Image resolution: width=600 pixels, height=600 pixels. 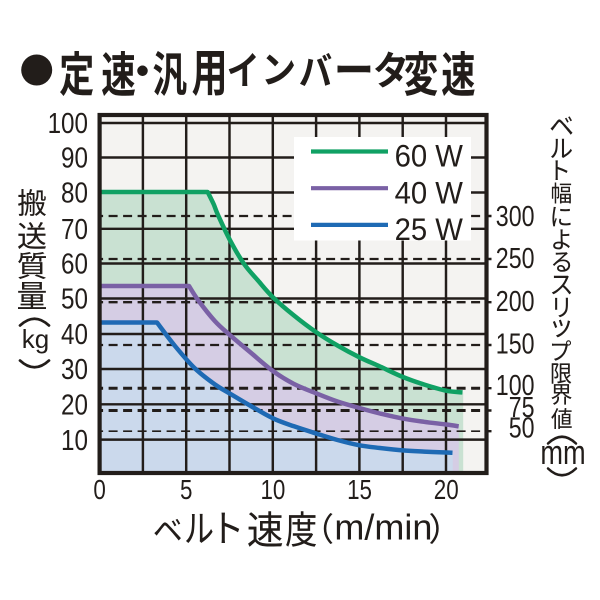 I want to click on svg-text: 200, so click(x=515, y=300).